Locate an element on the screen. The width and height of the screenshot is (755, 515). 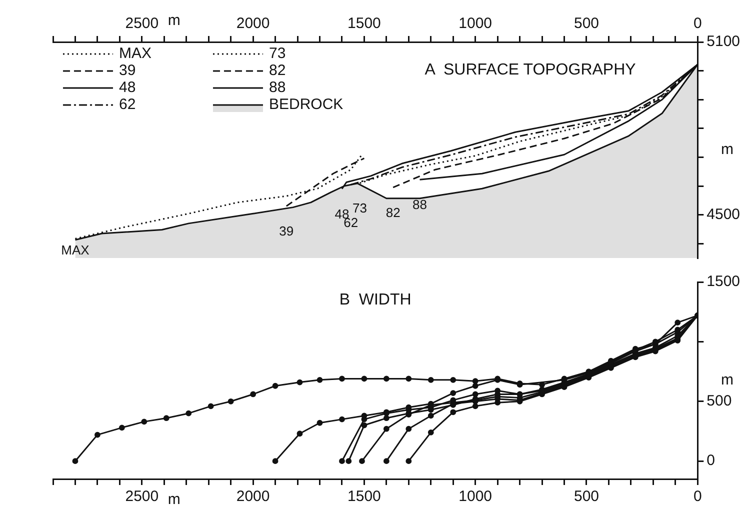
legend-label: 39 is located at coordinates (127, 71).